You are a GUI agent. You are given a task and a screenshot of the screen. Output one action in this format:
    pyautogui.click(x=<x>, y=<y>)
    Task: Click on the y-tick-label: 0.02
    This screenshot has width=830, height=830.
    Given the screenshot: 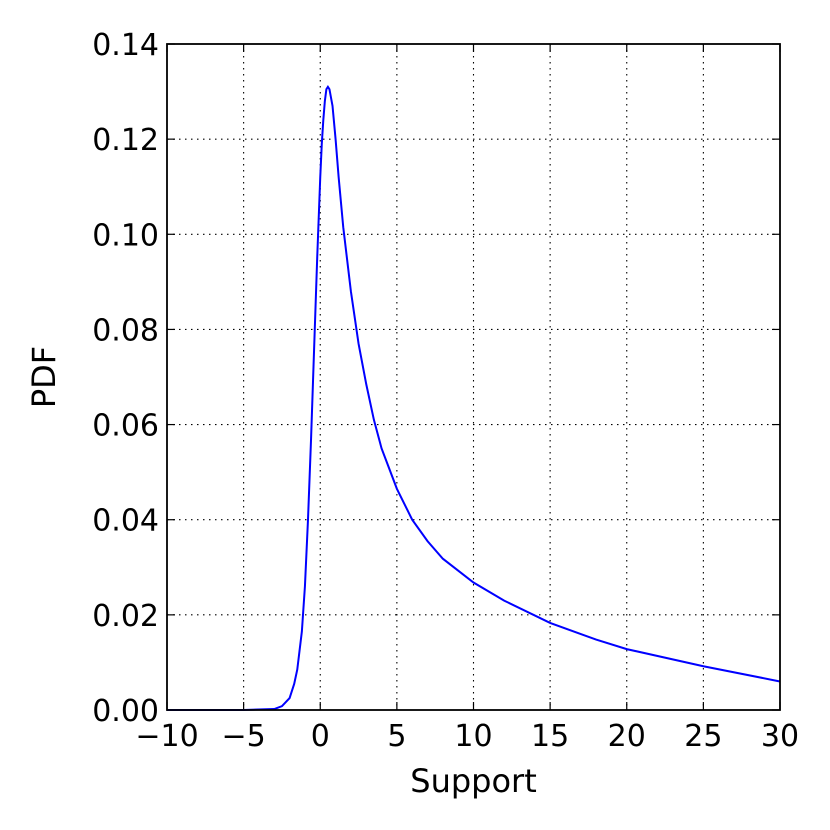 What is the action you would take?
    pyautogui.click(x=125, y=616)
    